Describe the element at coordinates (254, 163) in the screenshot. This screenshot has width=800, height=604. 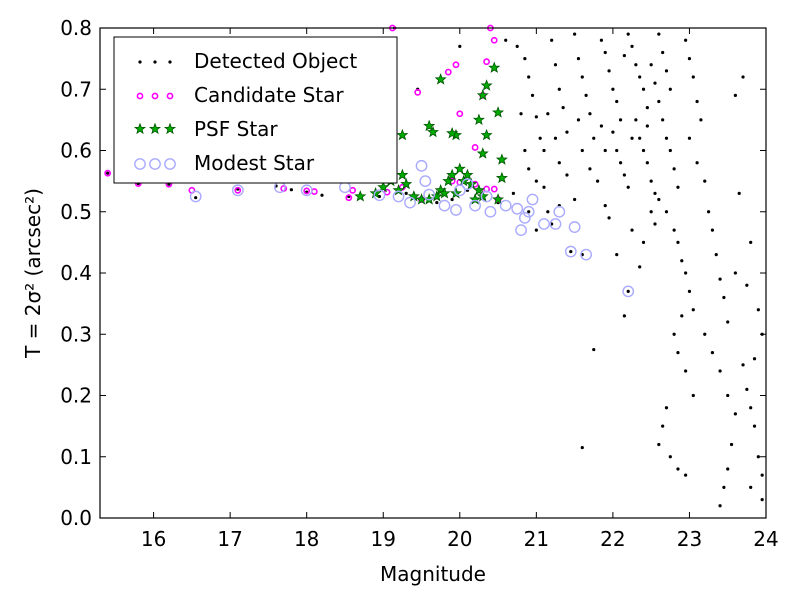
I see `legend-label-modest-star: Modest Star` at that location.